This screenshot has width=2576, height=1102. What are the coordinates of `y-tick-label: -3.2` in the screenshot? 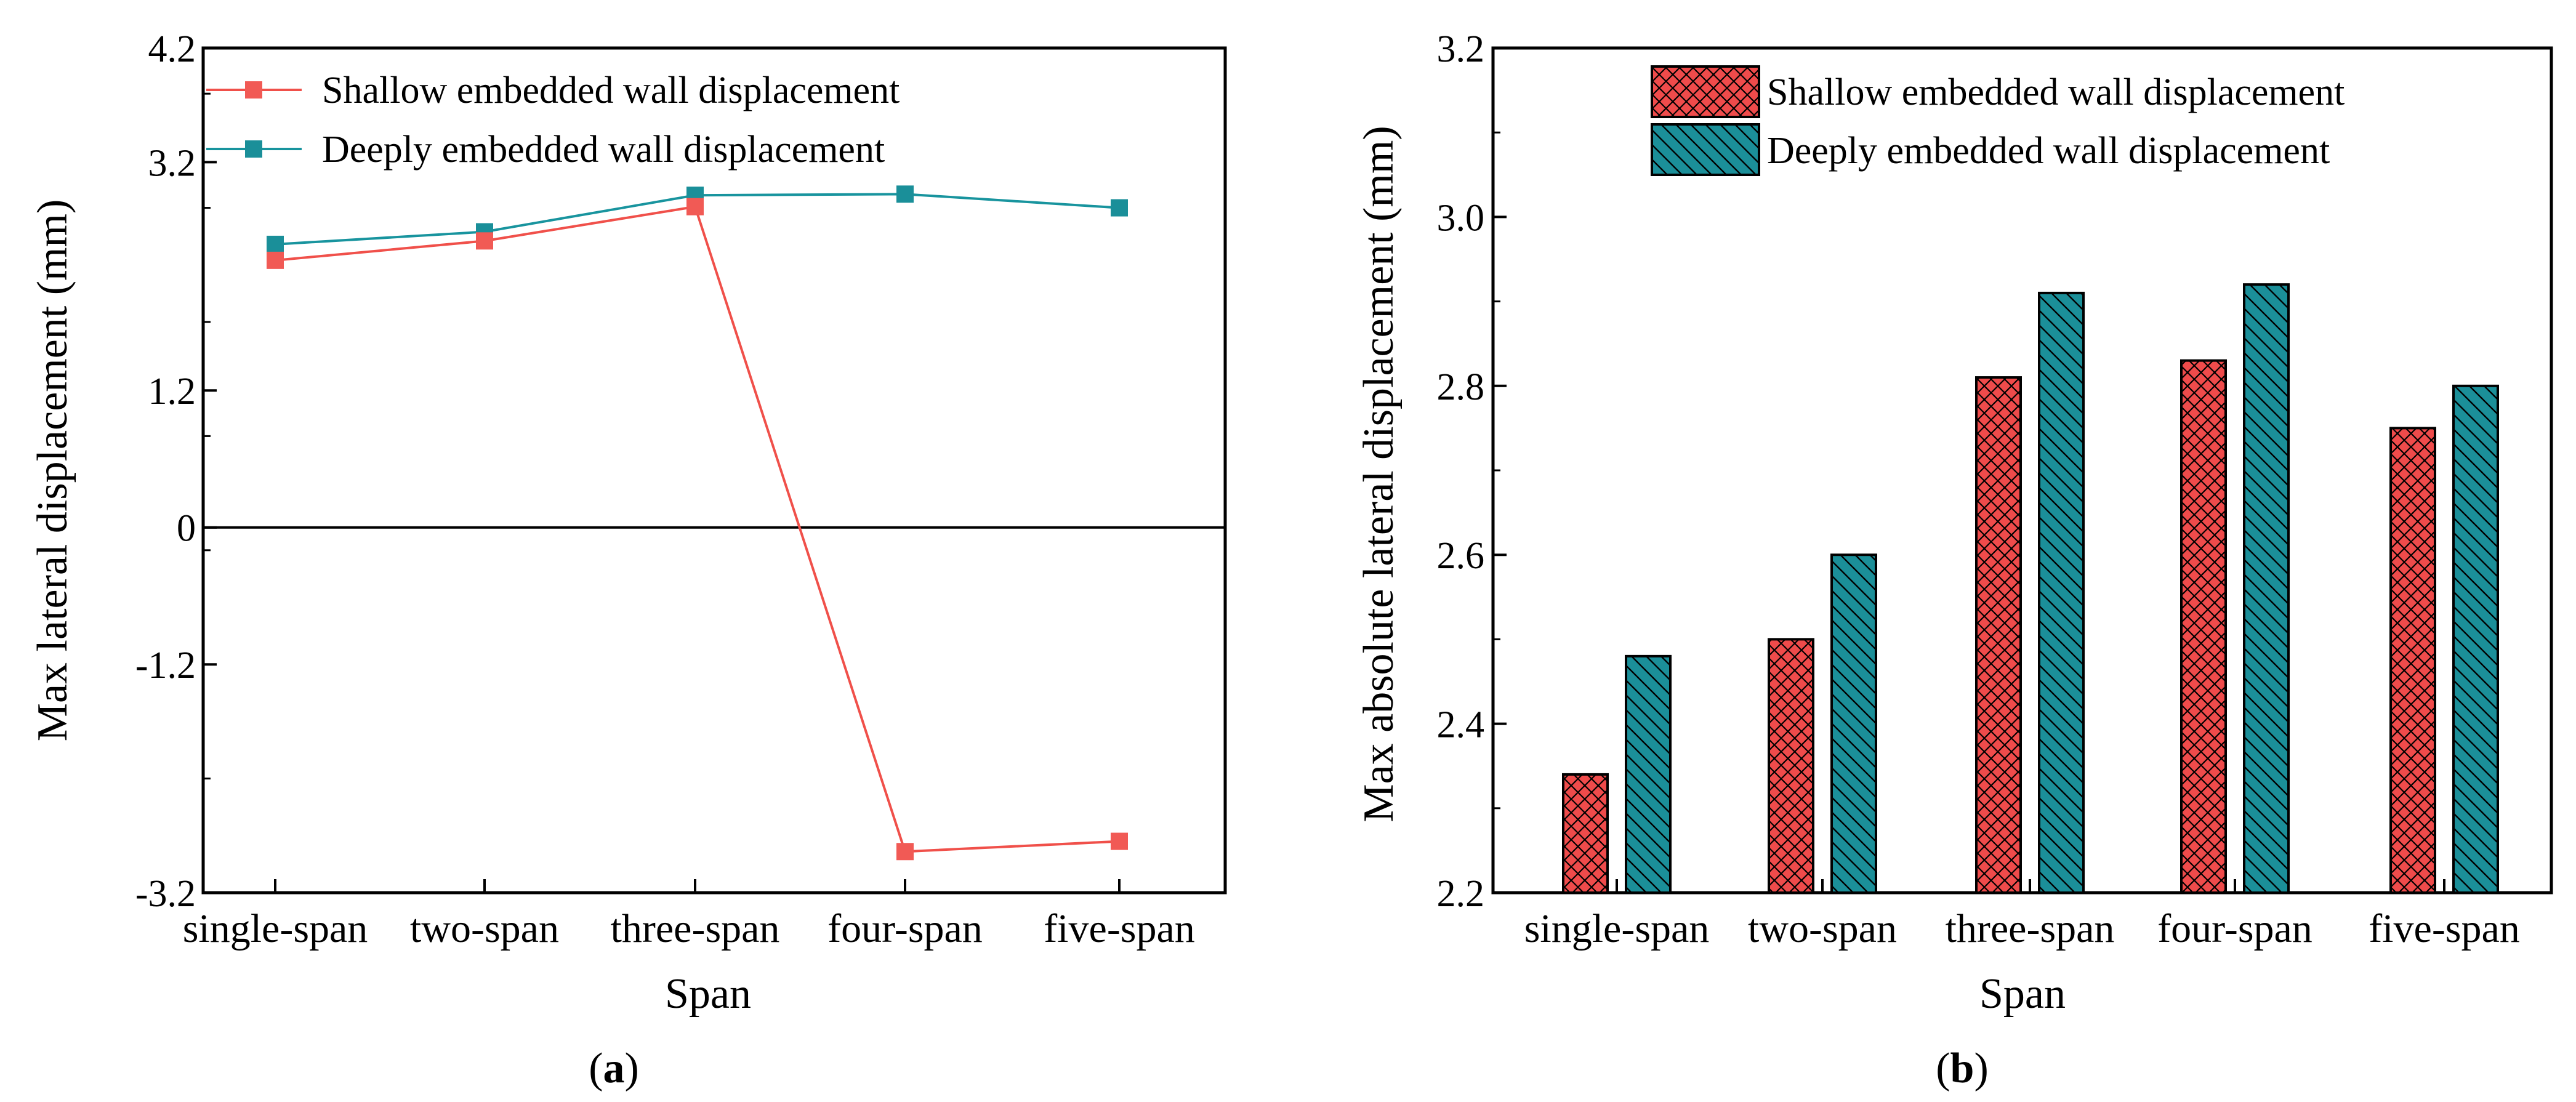 It's located at (165, 894).